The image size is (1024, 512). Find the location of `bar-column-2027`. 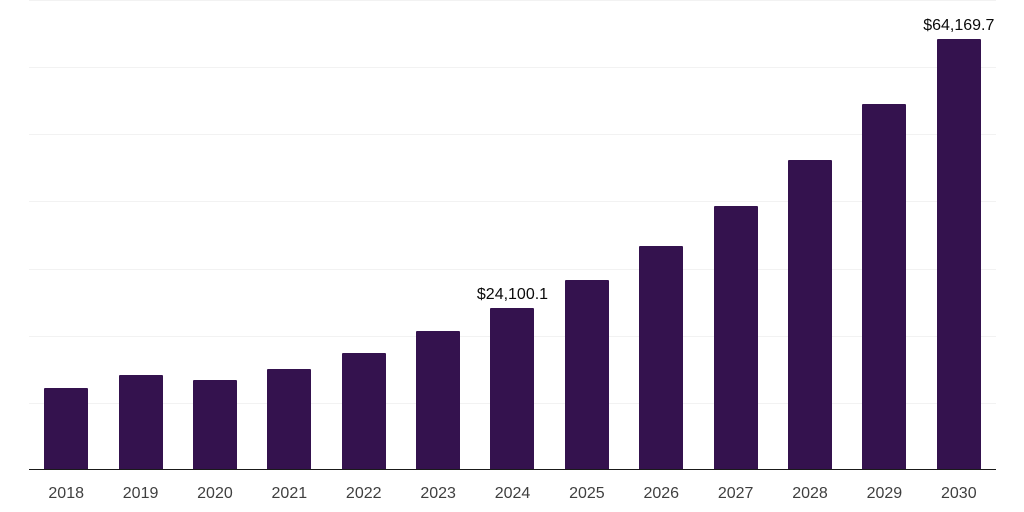

bar-column-2027 is located at coordinates (735, 235).